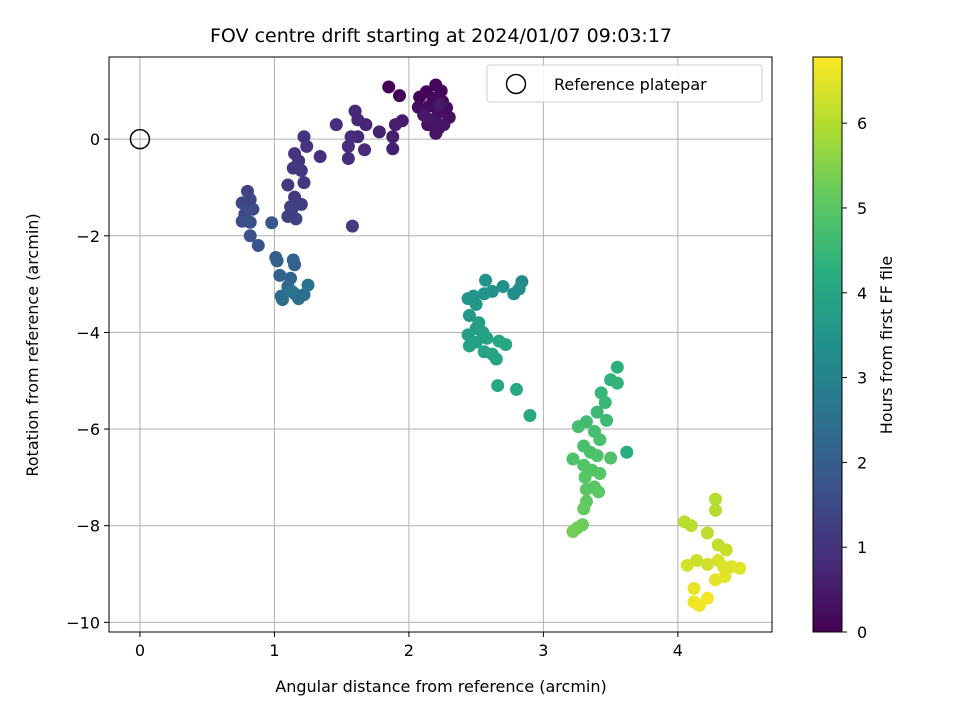 The image size is (960, 720). Describe the element at coordinates (88, 526) in the screenshot. I see `y-tick-label: −8` at that location.